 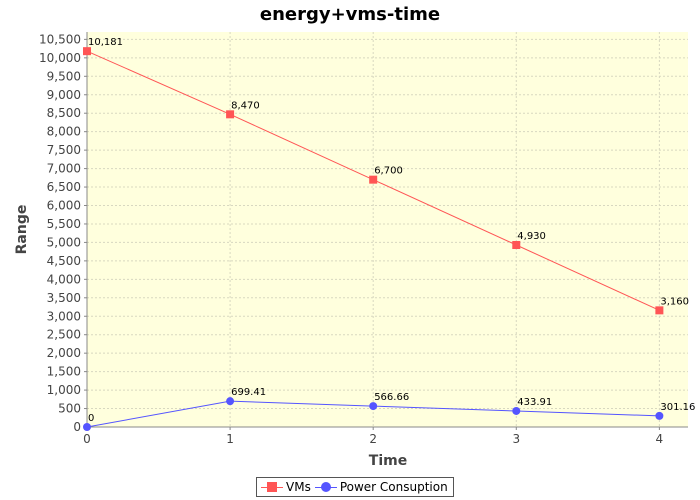 What do you see at coordinates (64, 390) in the screenshot?
I see `y-tick-label: 1,000` at bounding box center [64, 390].